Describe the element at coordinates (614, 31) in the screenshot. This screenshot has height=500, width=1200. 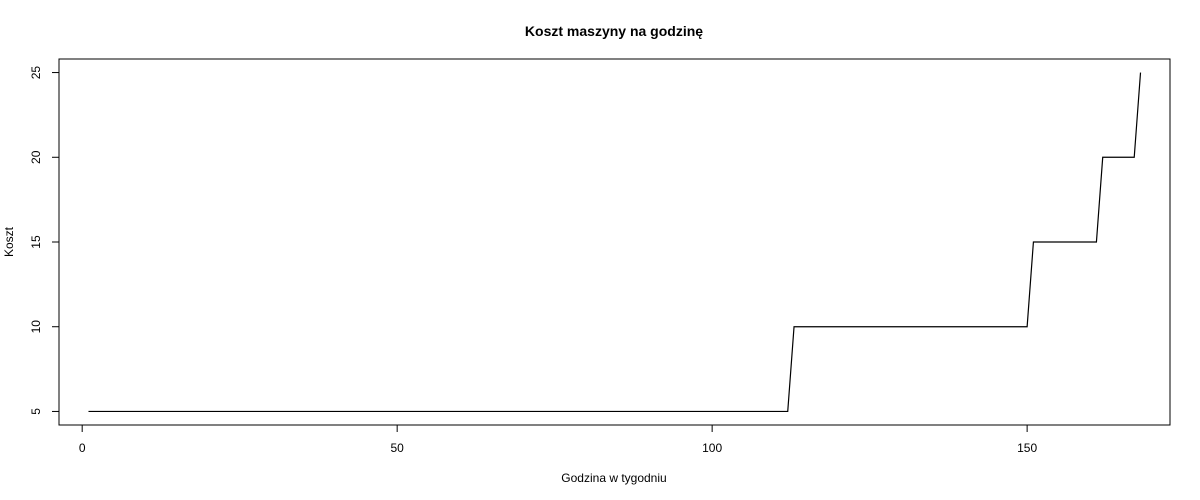
I see `chart-title: Koszt maszyny na godzinę` at that location.